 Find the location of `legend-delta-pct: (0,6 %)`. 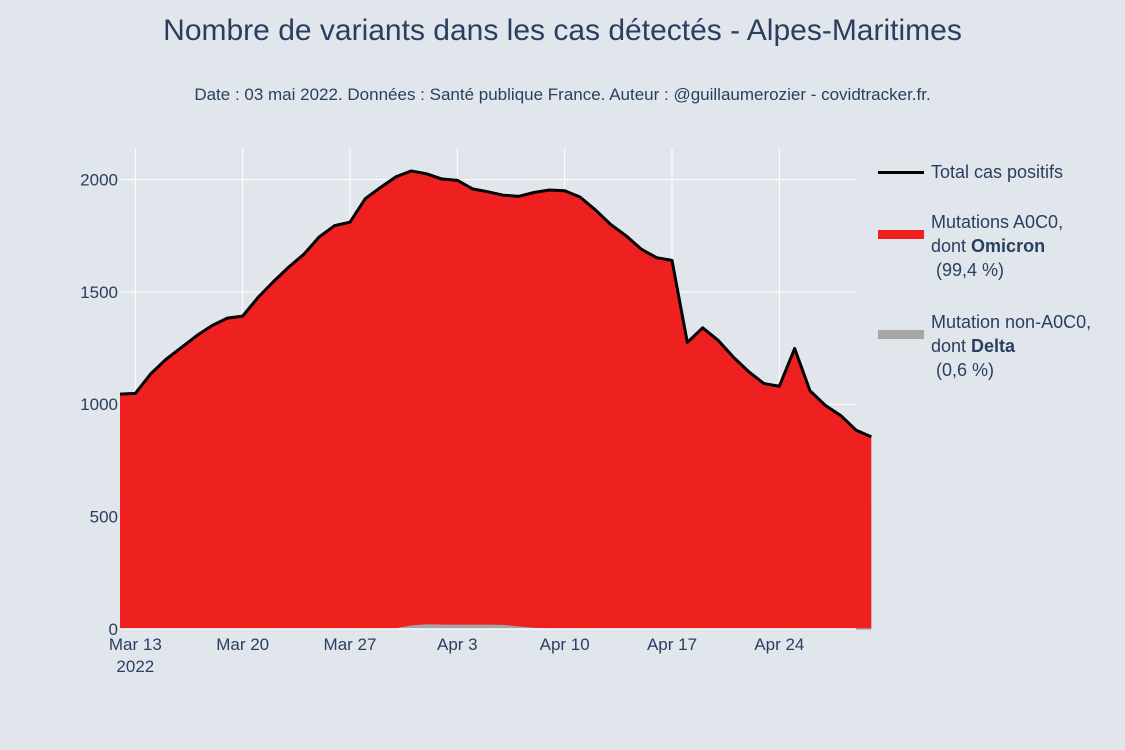

legend-delta-pct: (0,6 %) is located at coordinates (965, 370).